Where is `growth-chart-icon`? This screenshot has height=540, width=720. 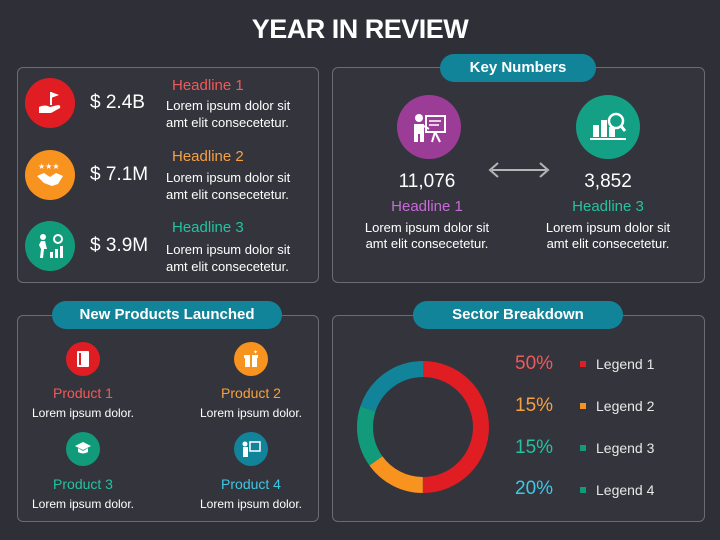 growth-chart-icon is located at coordinates (50, 246).